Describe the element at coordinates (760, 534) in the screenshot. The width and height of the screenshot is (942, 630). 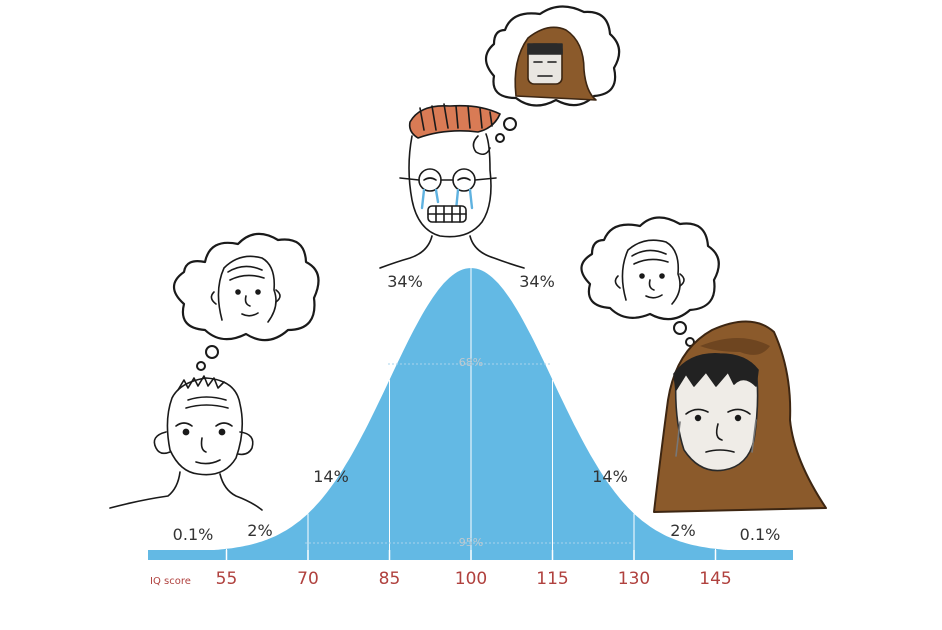
I see `percentage-label-7: 0.1%` at that location.